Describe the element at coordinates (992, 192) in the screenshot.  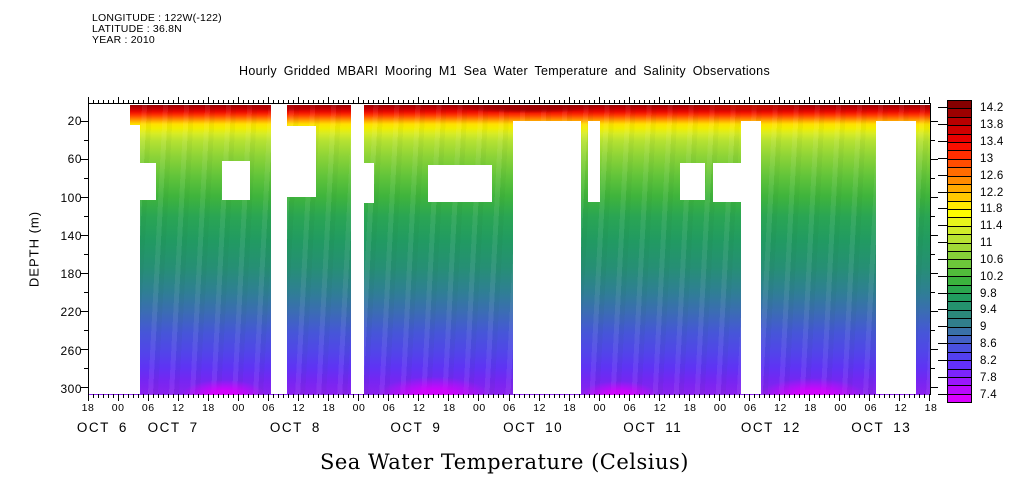
I see `colorbar-tick-label: 12.2` at that location.